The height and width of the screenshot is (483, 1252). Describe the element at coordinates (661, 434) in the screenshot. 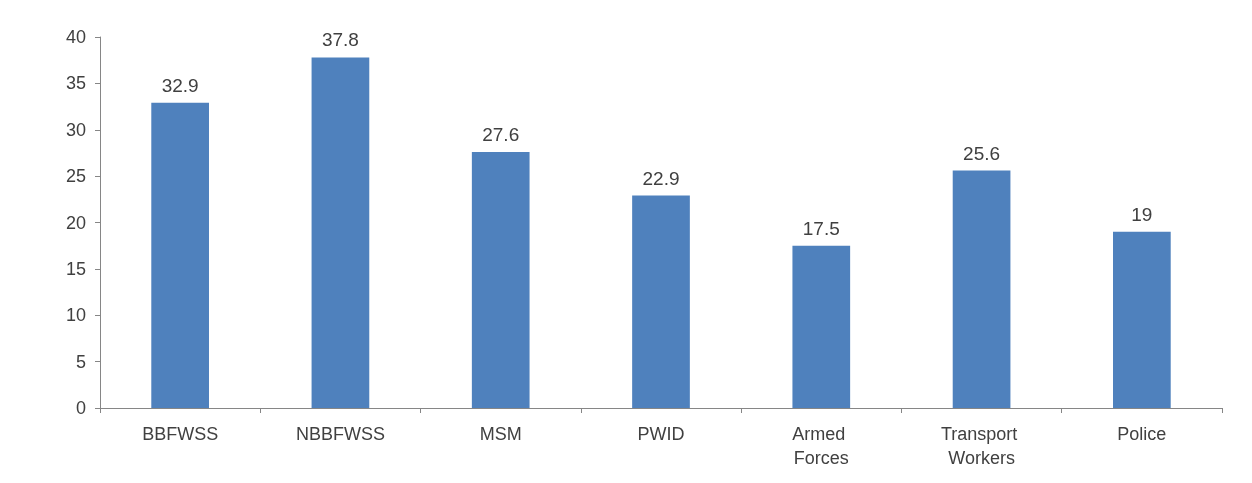

I see `x-tick-label: PWID` at that location.